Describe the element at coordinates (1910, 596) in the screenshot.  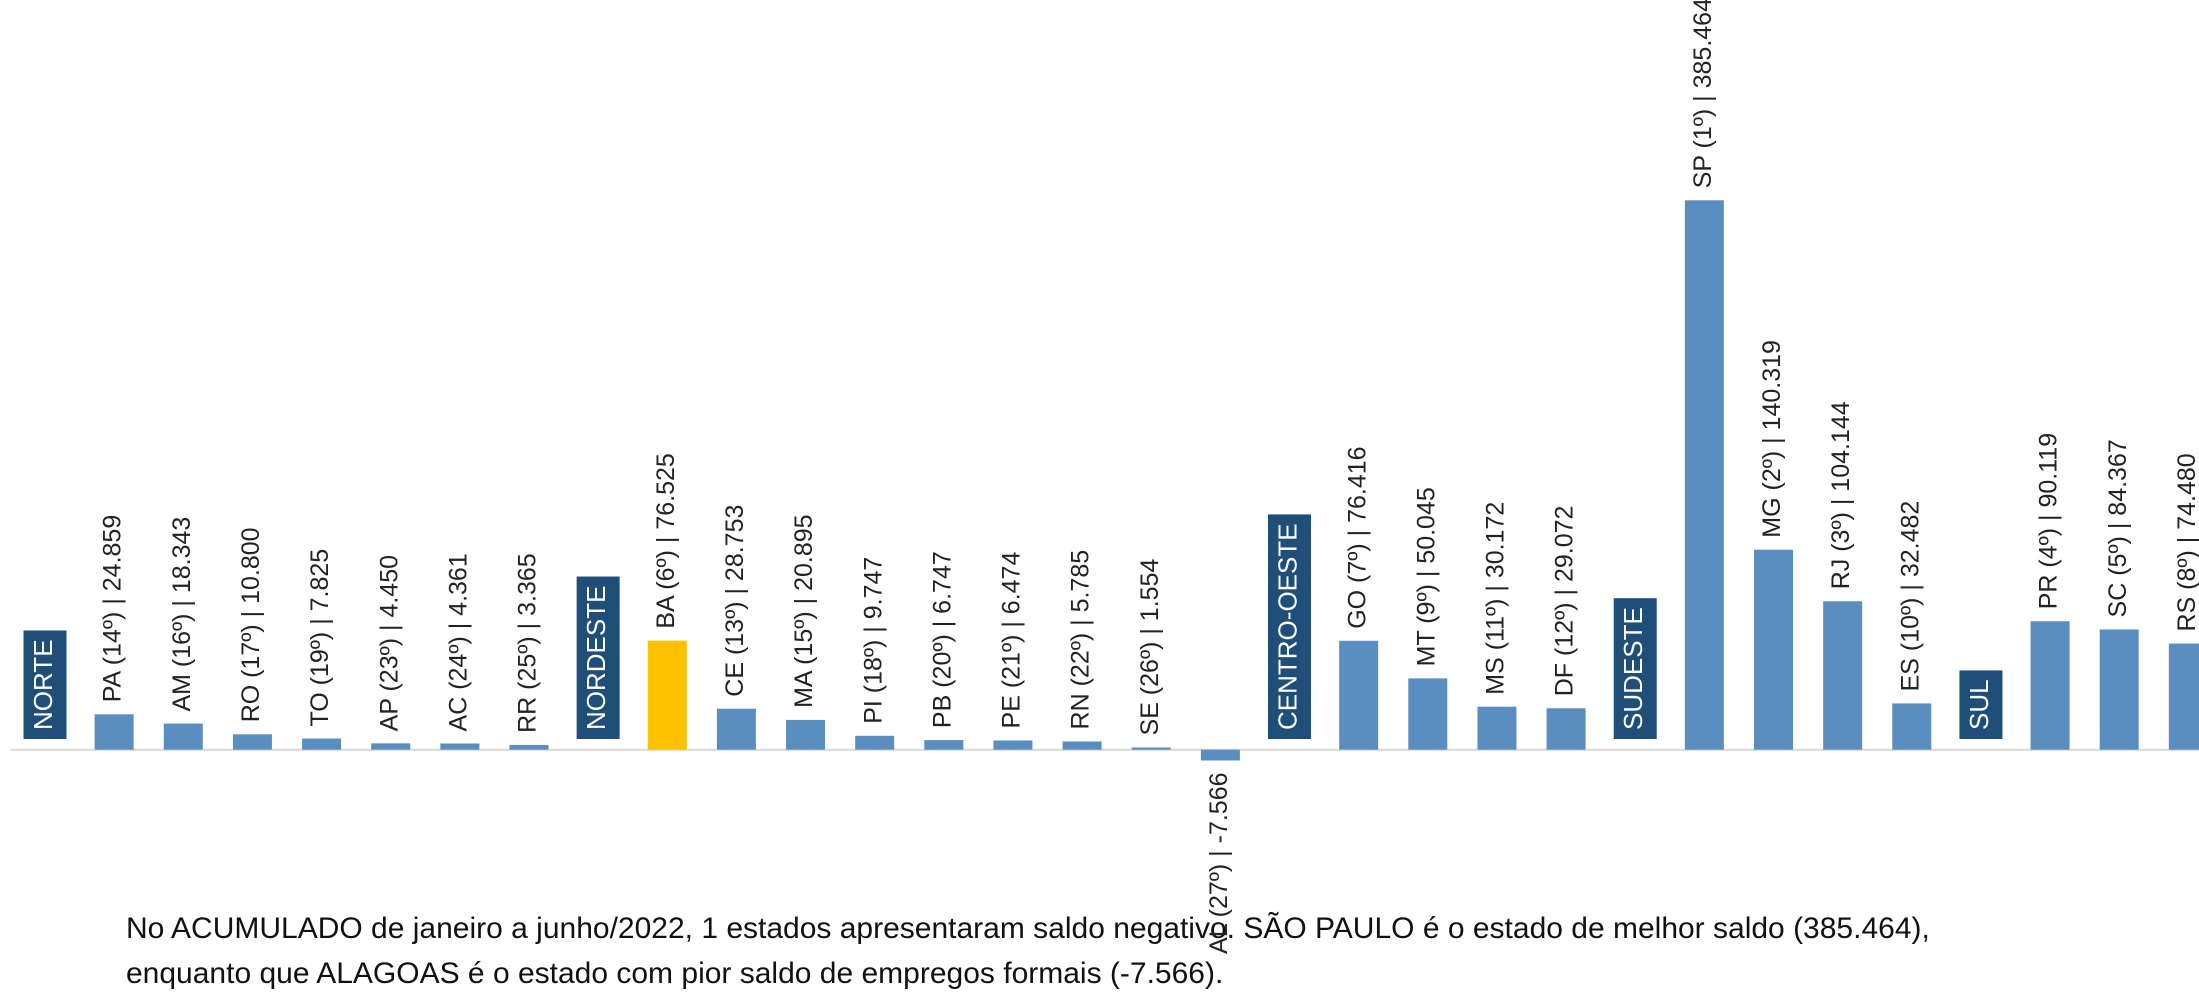
I see `data-label: ES (10º) | 32.482` at that location.